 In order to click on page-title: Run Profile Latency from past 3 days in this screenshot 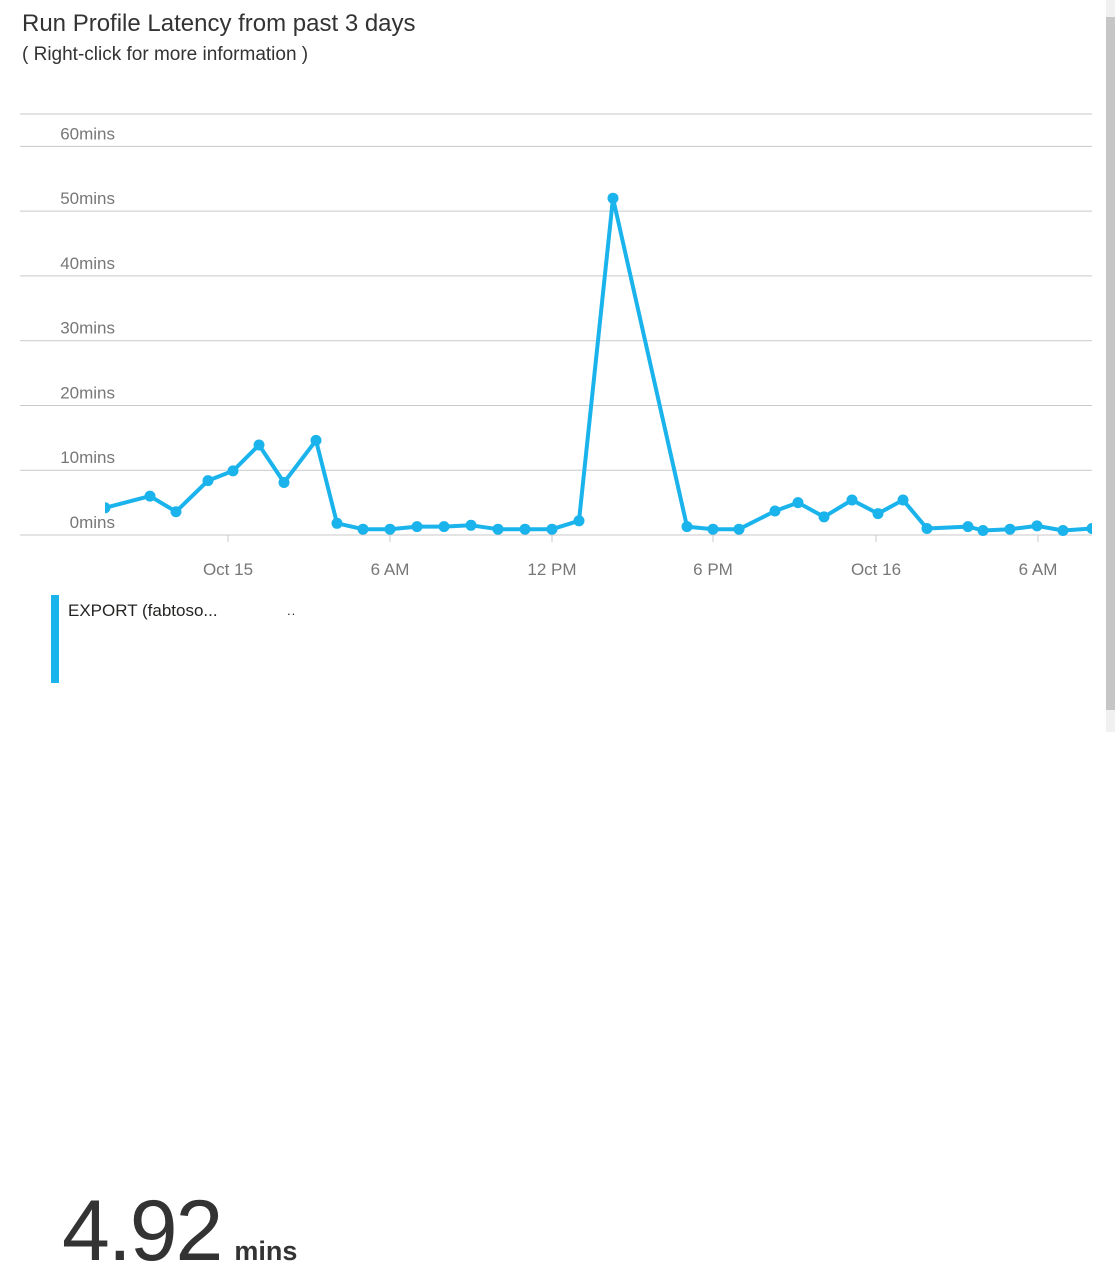, I will do `click(219, 23)`.